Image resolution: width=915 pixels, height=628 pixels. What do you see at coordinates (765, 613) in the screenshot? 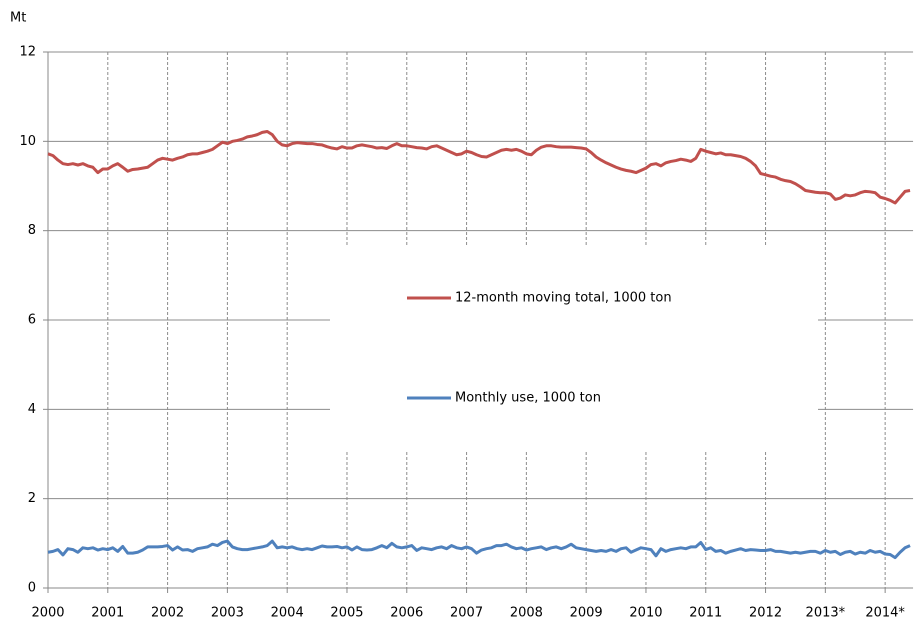
I see `x-tick-label: 2012` at bounding box center [765, 613].